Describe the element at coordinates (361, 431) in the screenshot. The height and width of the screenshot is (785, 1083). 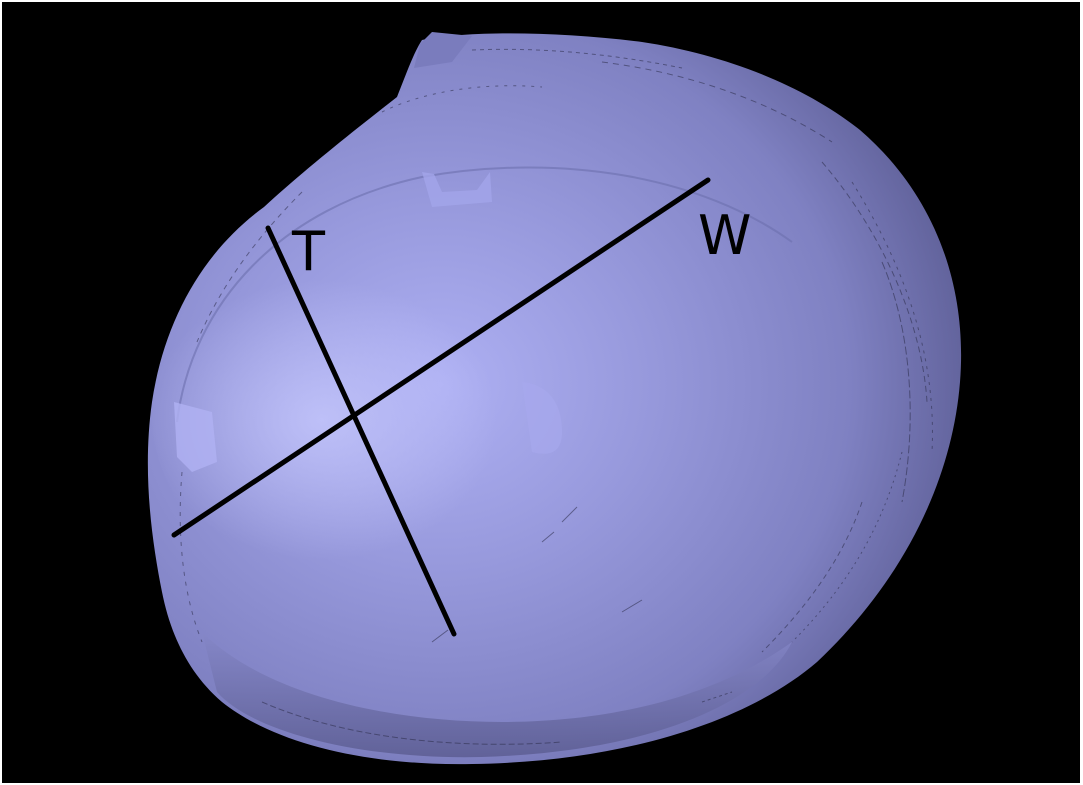
I see `measurement-line-t` at that location.